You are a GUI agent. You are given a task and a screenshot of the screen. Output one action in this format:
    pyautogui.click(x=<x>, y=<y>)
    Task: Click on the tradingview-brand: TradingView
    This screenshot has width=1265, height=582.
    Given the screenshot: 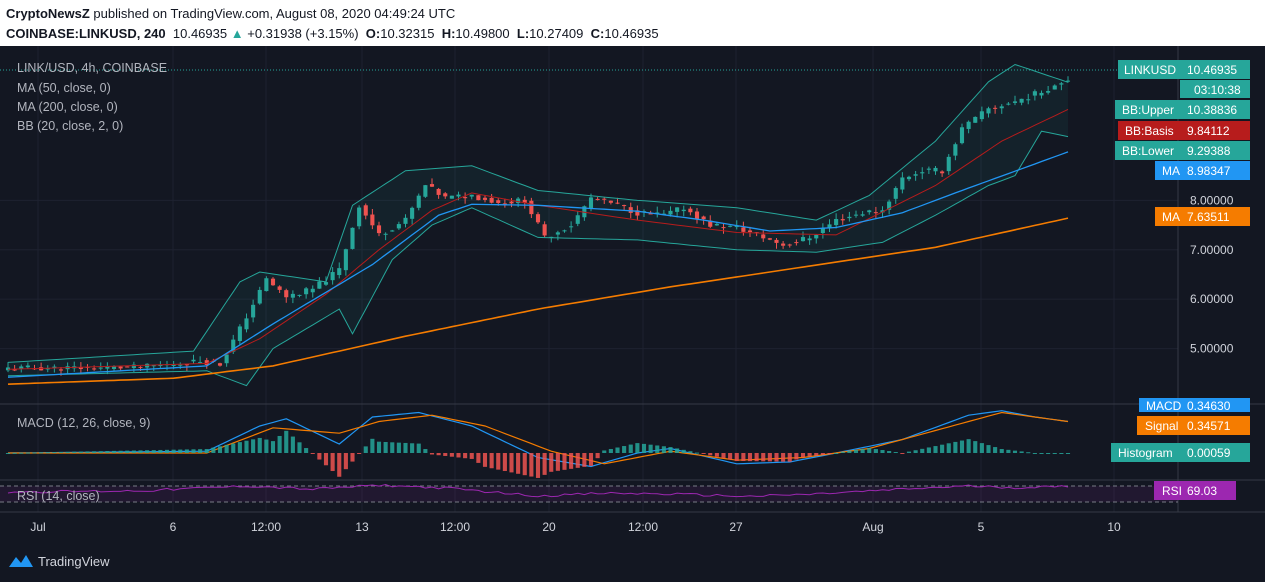 What is the action you would take?
    pyautogui.click(x=74, y=561)
    